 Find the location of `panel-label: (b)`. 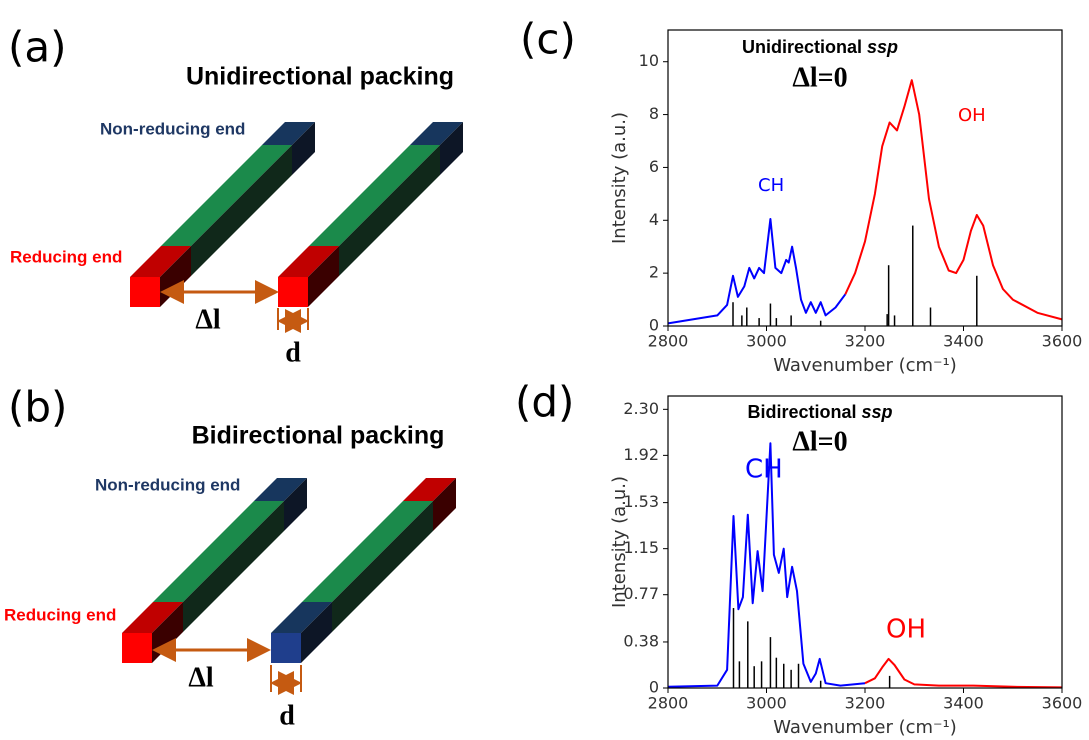

panel-label: (b) is located at coordinates (37, 407).